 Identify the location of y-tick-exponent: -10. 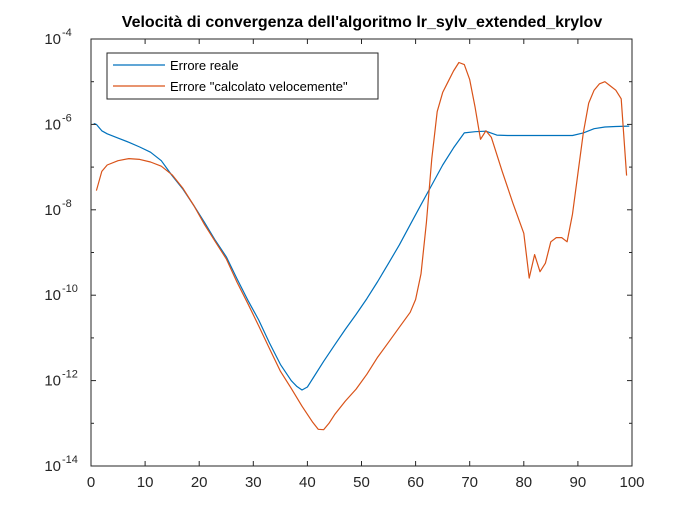
(70, 289).